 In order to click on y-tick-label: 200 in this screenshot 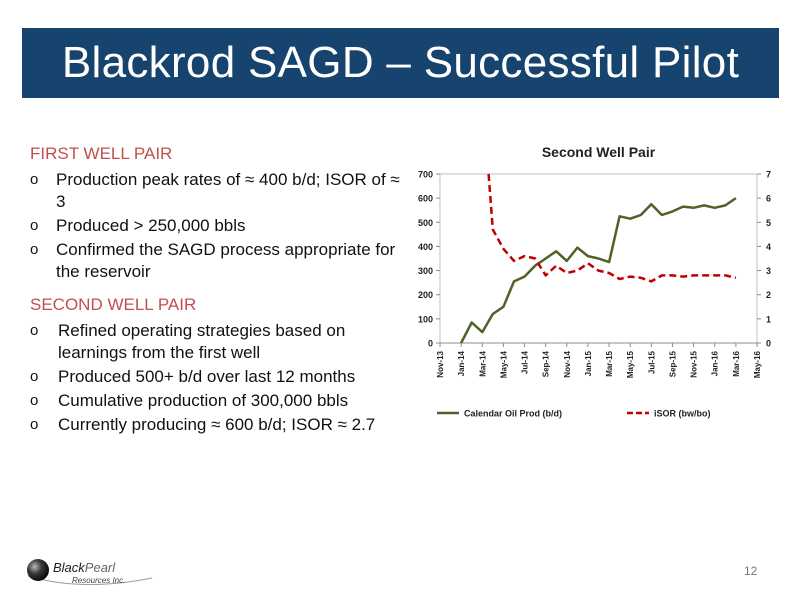, I will do `click(425, 295)`.